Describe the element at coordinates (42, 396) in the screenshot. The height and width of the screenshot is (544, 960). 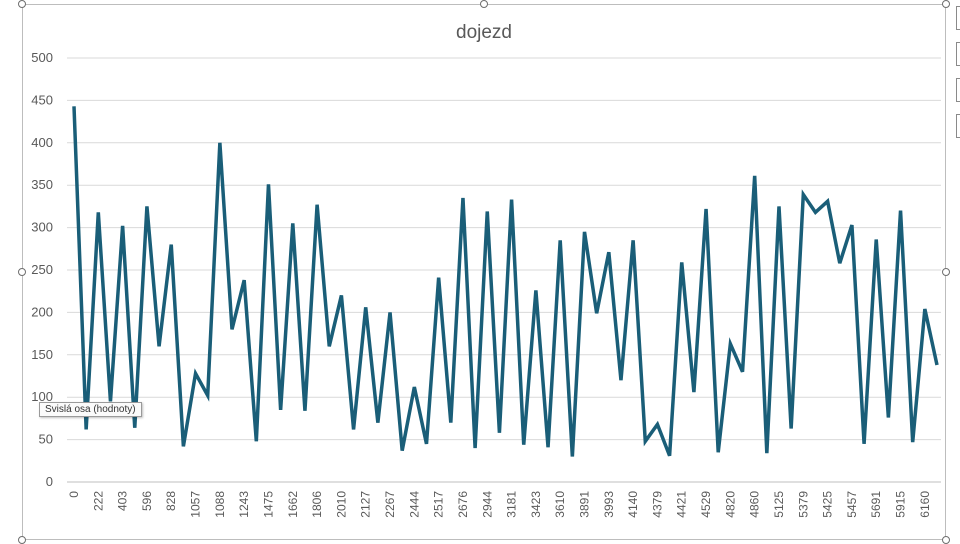
I see `y-tick-label: 100` at that location.